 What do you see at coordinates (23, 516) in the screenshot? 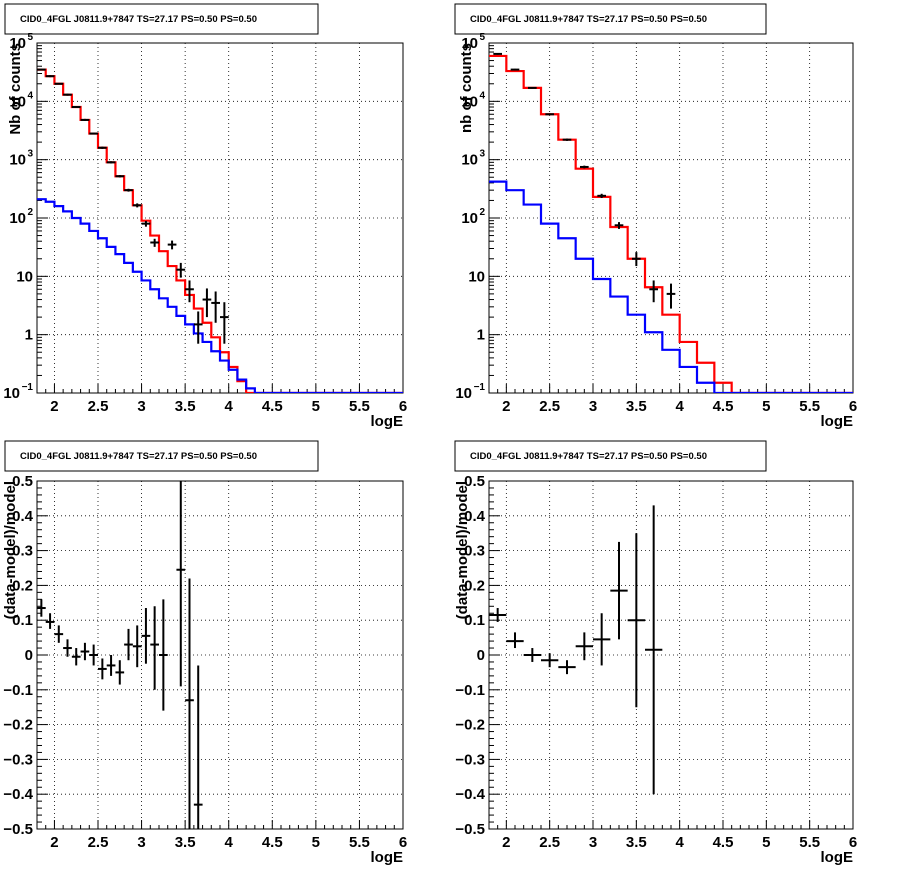
I see `y-tick-label: 0.4` at bounding box center [23, 516].